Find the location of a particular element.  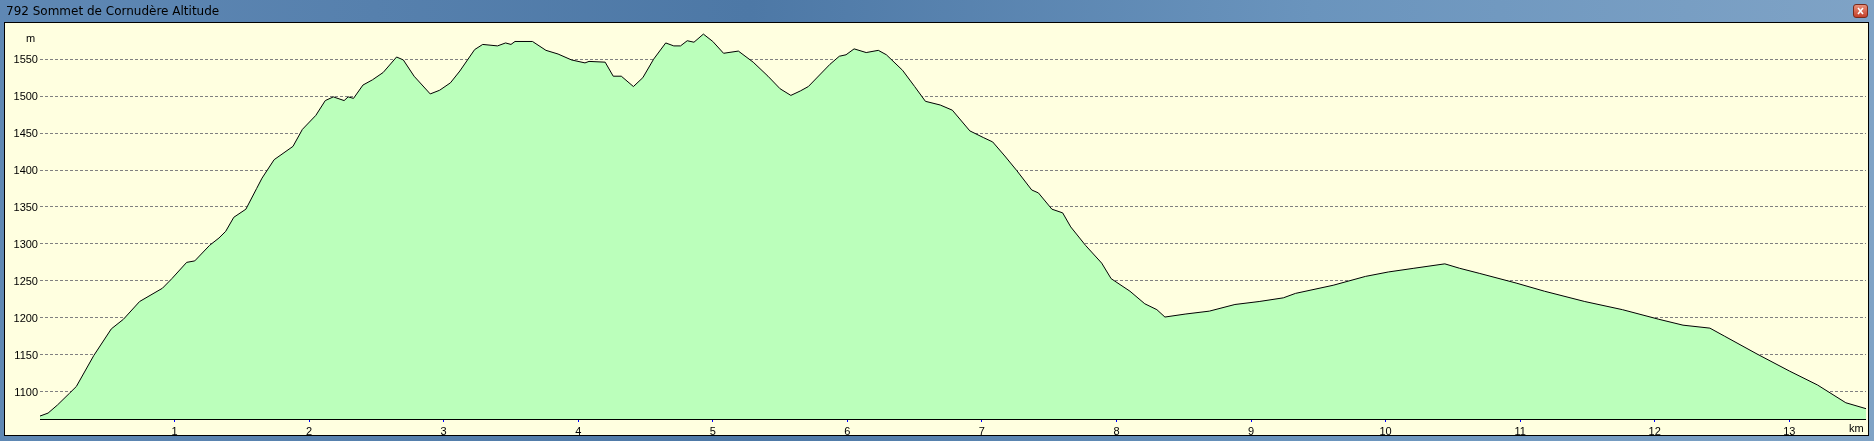

y-tick-label: 1550 is located at coordinates (25, 59).